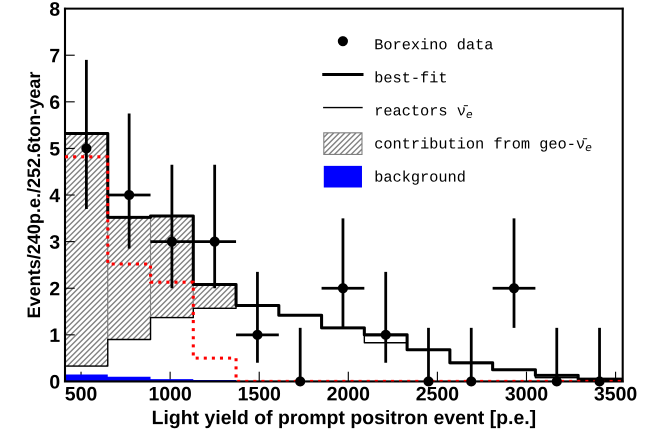 The image size is (650, 431). Describe the element at coordinates (259, 393) in the screenshot. I see `x-tick-label: 1500` at that location.